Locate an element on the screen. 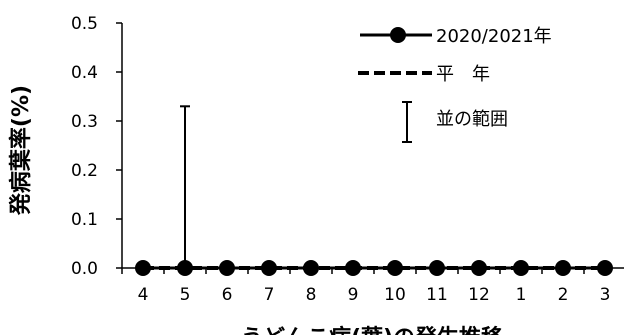 This screenshot has width=624, height=335. y-axis-label: 発病葉率(%) is located at coordinates (21, 150).